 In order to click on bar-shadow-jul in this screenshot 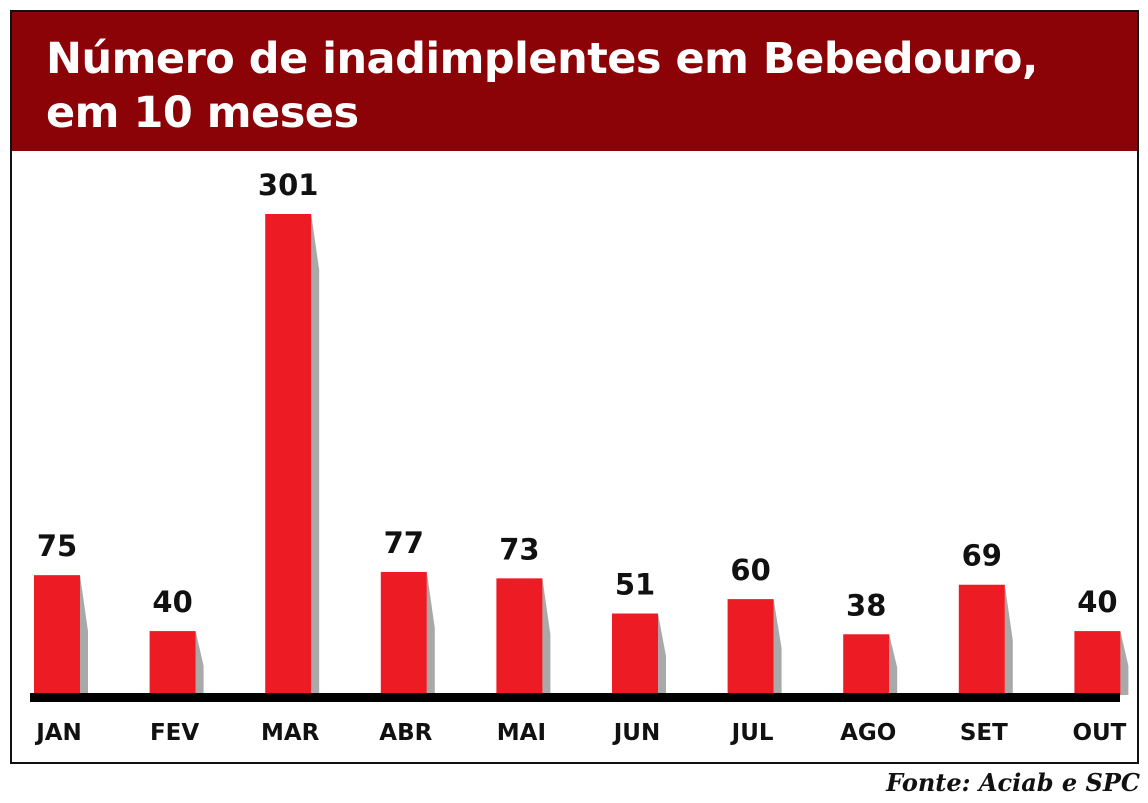, I will do `click(777, 647)`.